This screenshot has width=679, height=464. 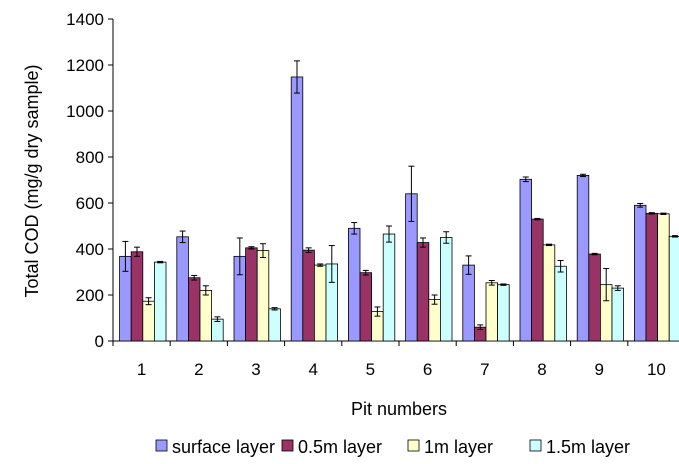 What do you see at coordinates (90, 203) in the screenshot?
I see `y-tick-label: 600` at bounding box center [90, 203].